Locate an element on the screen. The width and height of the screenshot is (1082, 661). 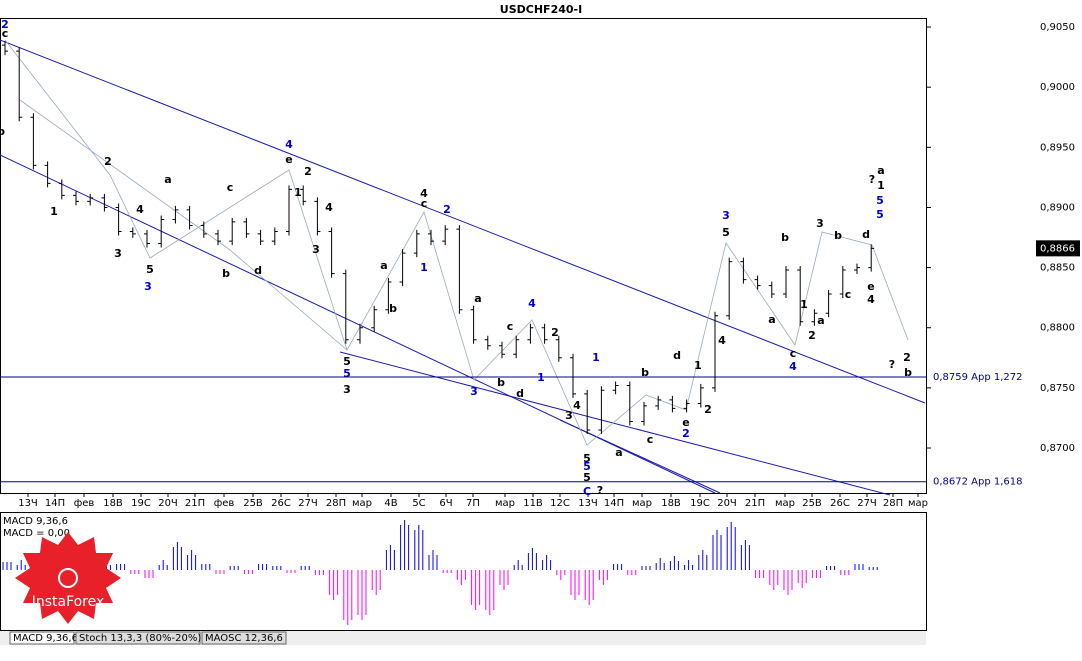
logo: InstaForex is located at coordinates (68, 578).